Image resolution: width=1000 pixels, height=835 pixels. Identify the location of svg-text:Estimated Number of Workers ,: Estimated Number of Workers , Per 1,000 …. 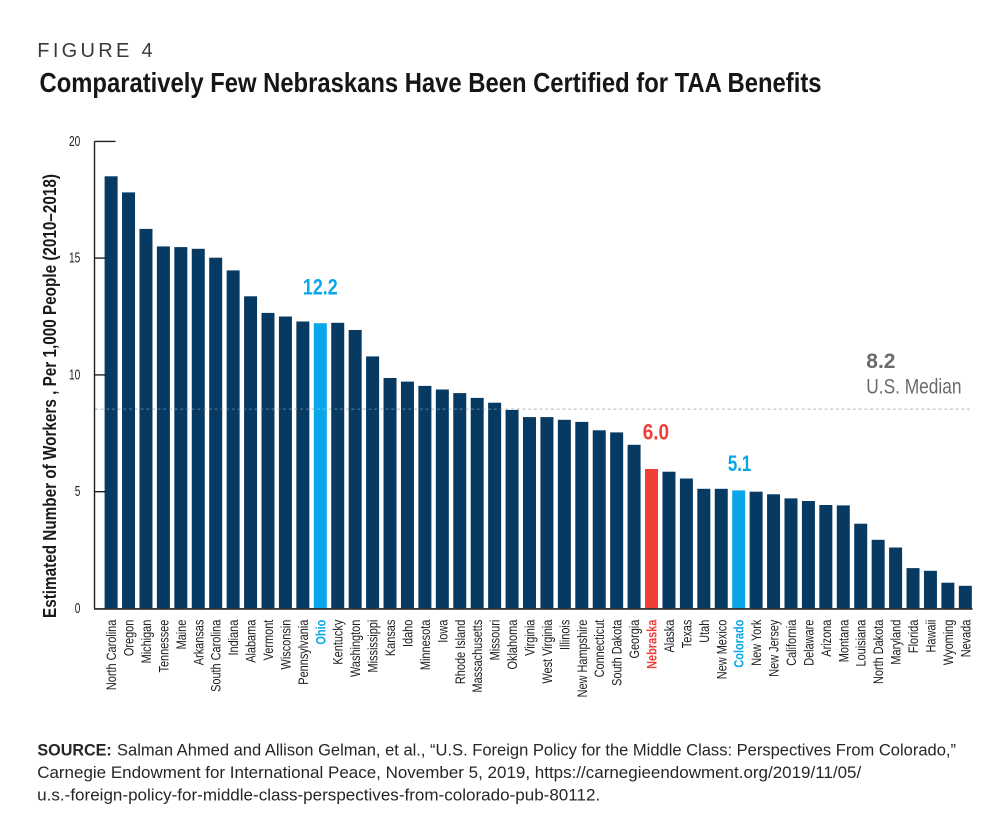
(49, 396).